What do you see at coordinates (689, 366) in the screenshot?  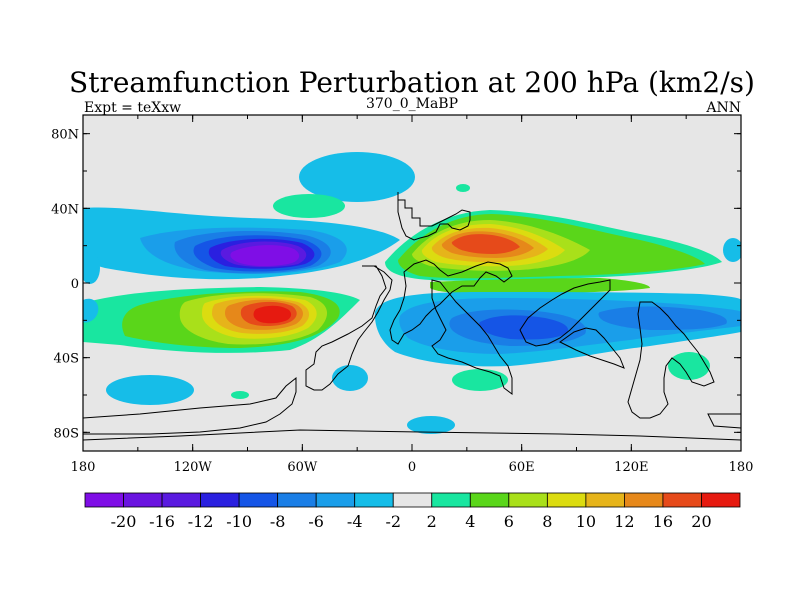 I see `anomaly-pos-tasman` at bounding box center [689, 366].